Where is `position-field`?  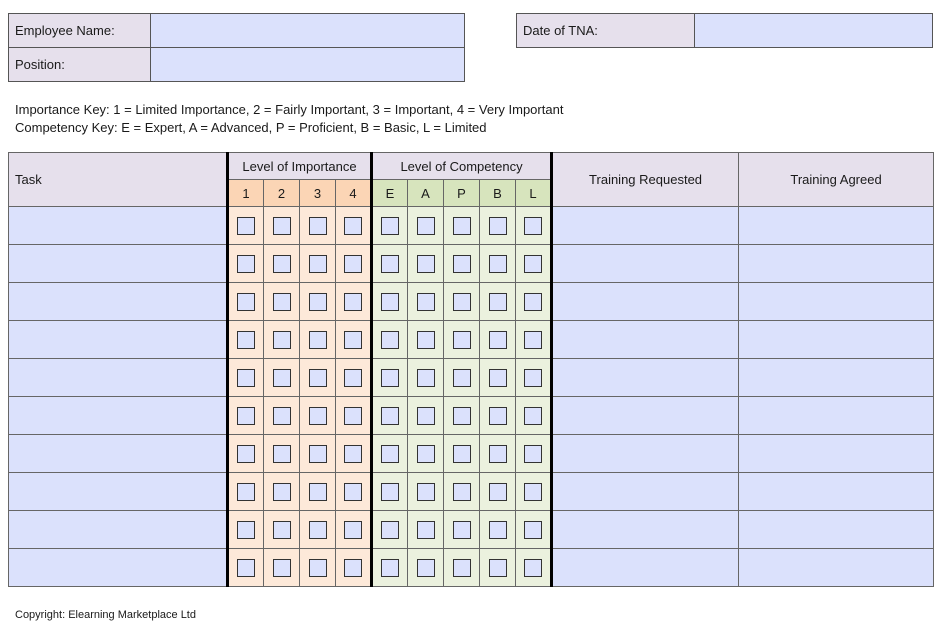
position-field is located at coordinates (307, 64).